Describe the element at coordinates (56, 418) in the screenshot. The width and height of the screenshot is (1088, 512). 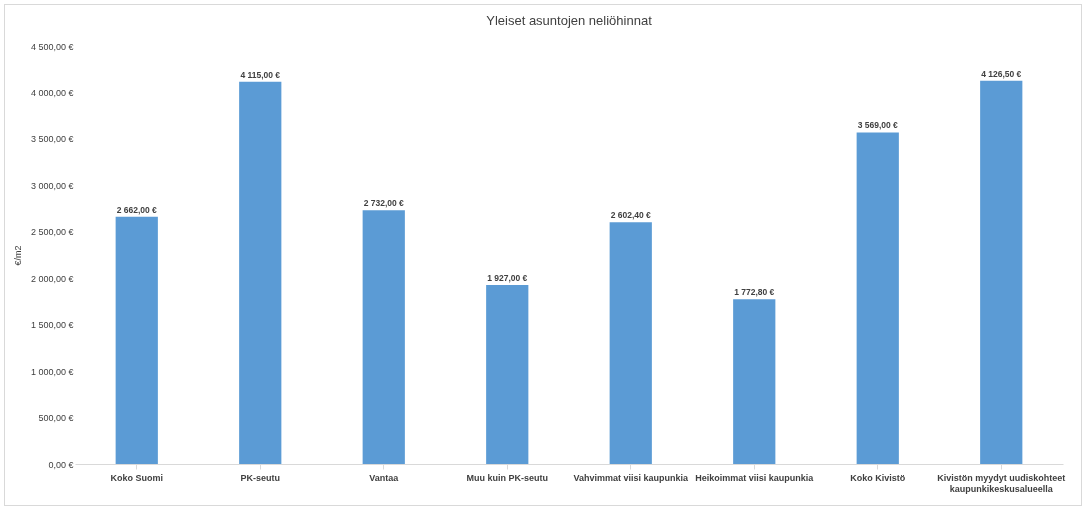
I see `y-tick-label: 500,00 €` at that location.